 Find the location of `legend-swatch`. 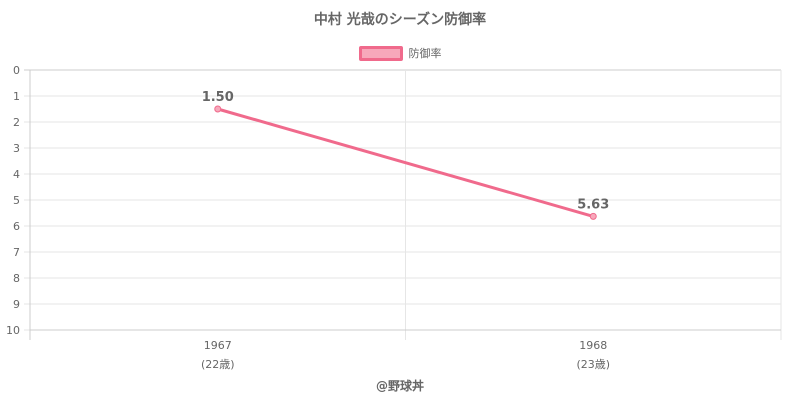

legend-swatch is located at coordinates (380, 53).